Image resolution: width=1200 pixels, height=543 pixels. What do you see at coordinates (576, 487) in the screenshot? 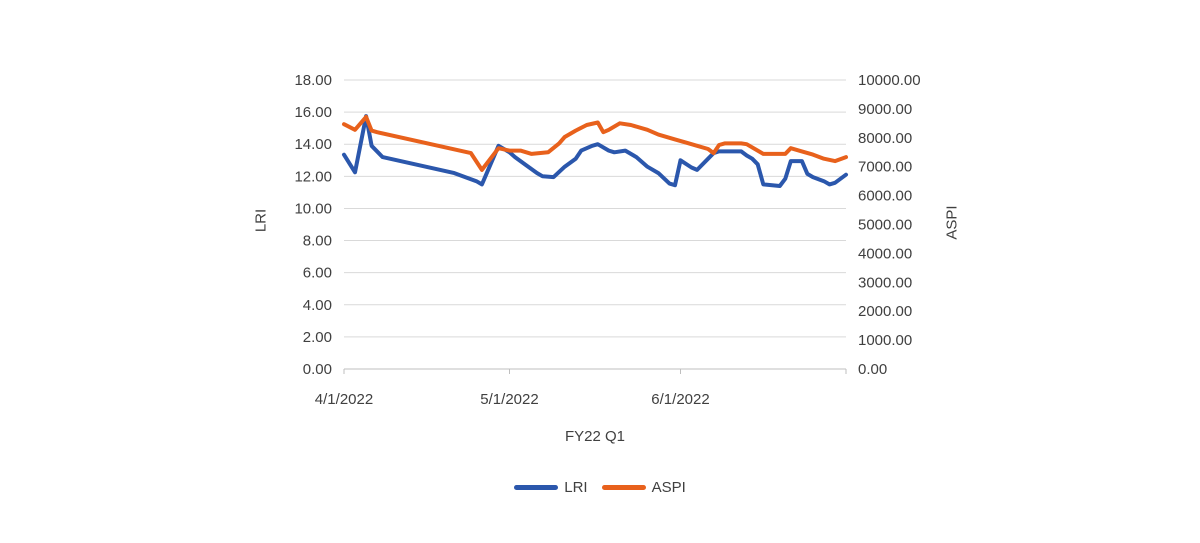
I see `legend-label-lri: LRI` at bounding box center [576, 487].